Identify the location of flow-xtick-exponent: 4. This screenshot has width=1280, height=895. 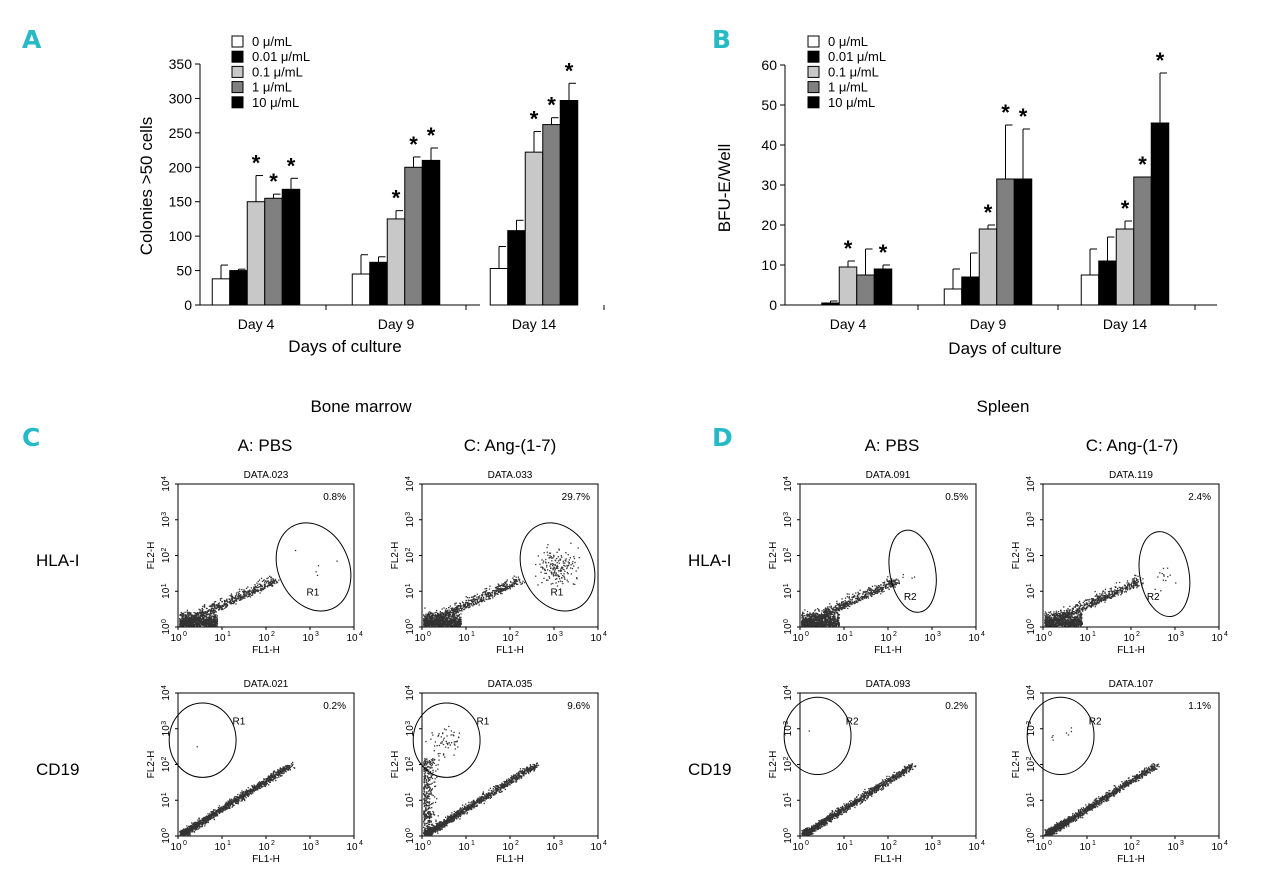
(605, 843).